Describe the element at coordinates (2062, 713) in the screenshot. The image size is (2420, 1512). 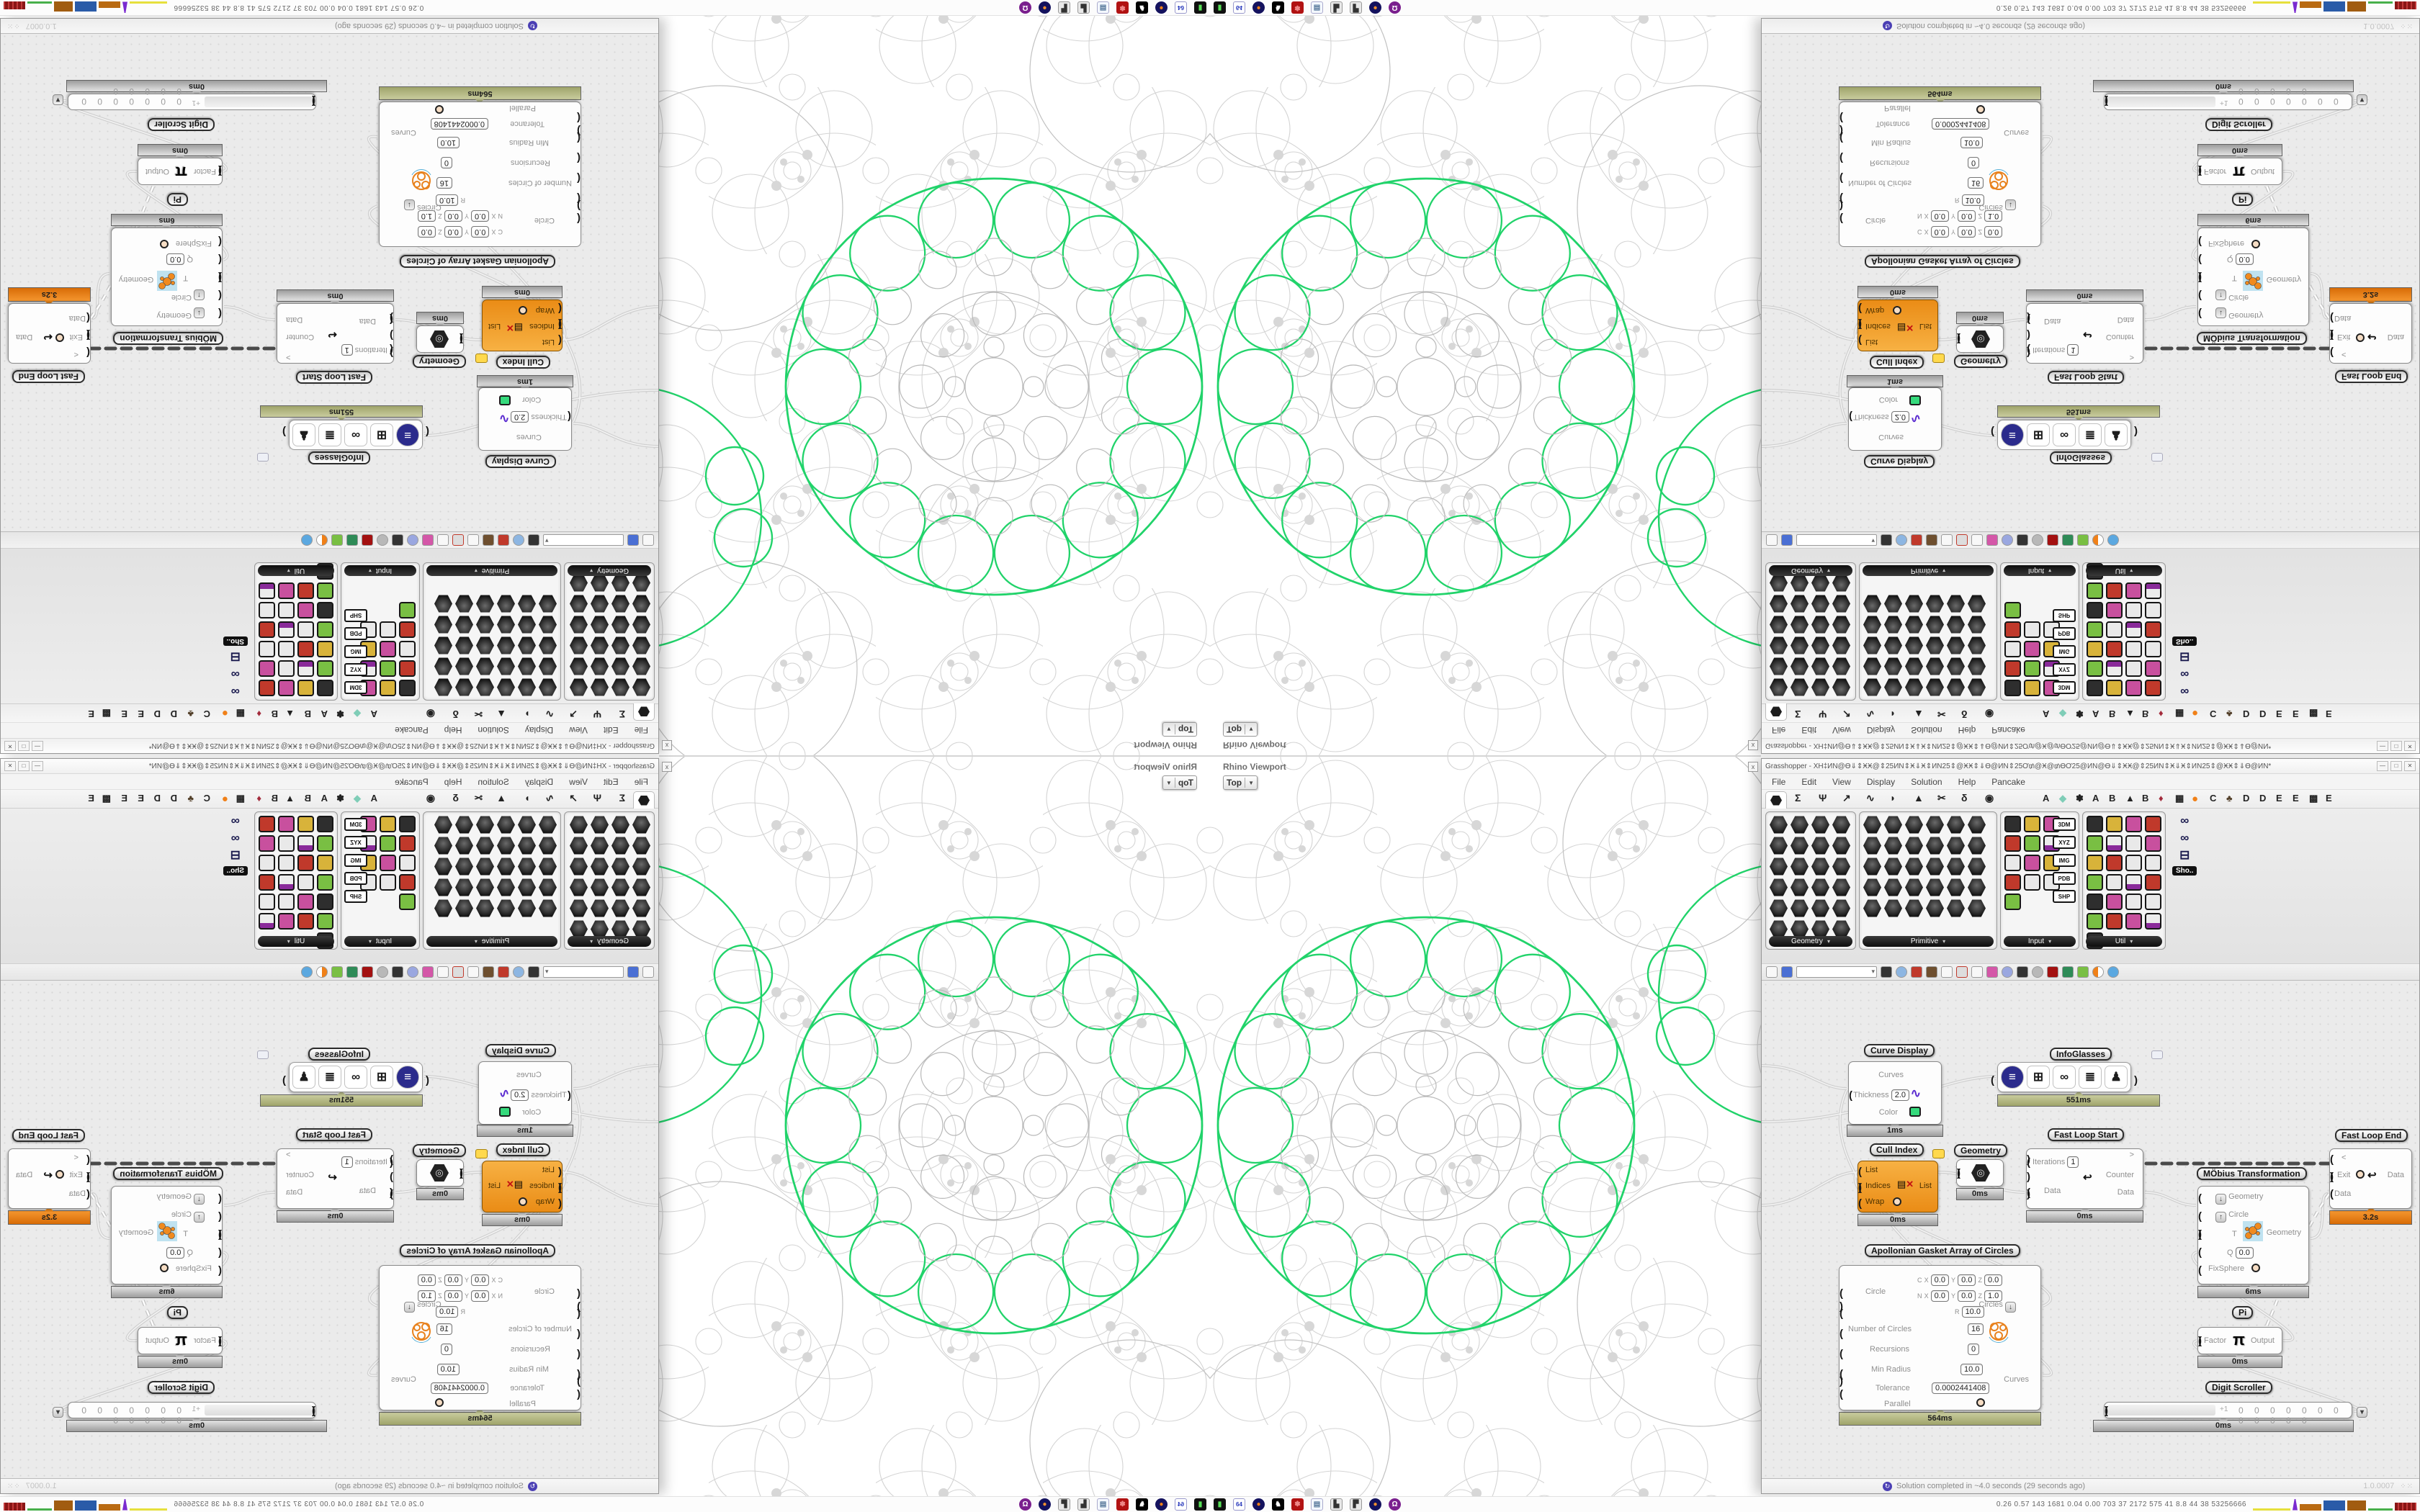
I see `tab-plugin-diamond-icon: ◆` at that location.